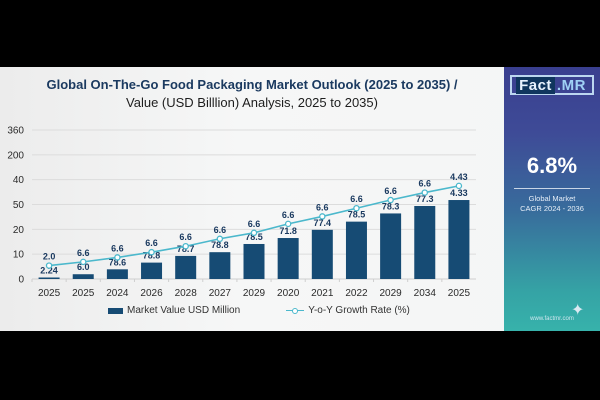 Image resolution: width=600 pixels, height=400 pixels. Describe the element at coordinates (356, 293) in the screenshot. I see `x-tick-label: 2022` at that location.